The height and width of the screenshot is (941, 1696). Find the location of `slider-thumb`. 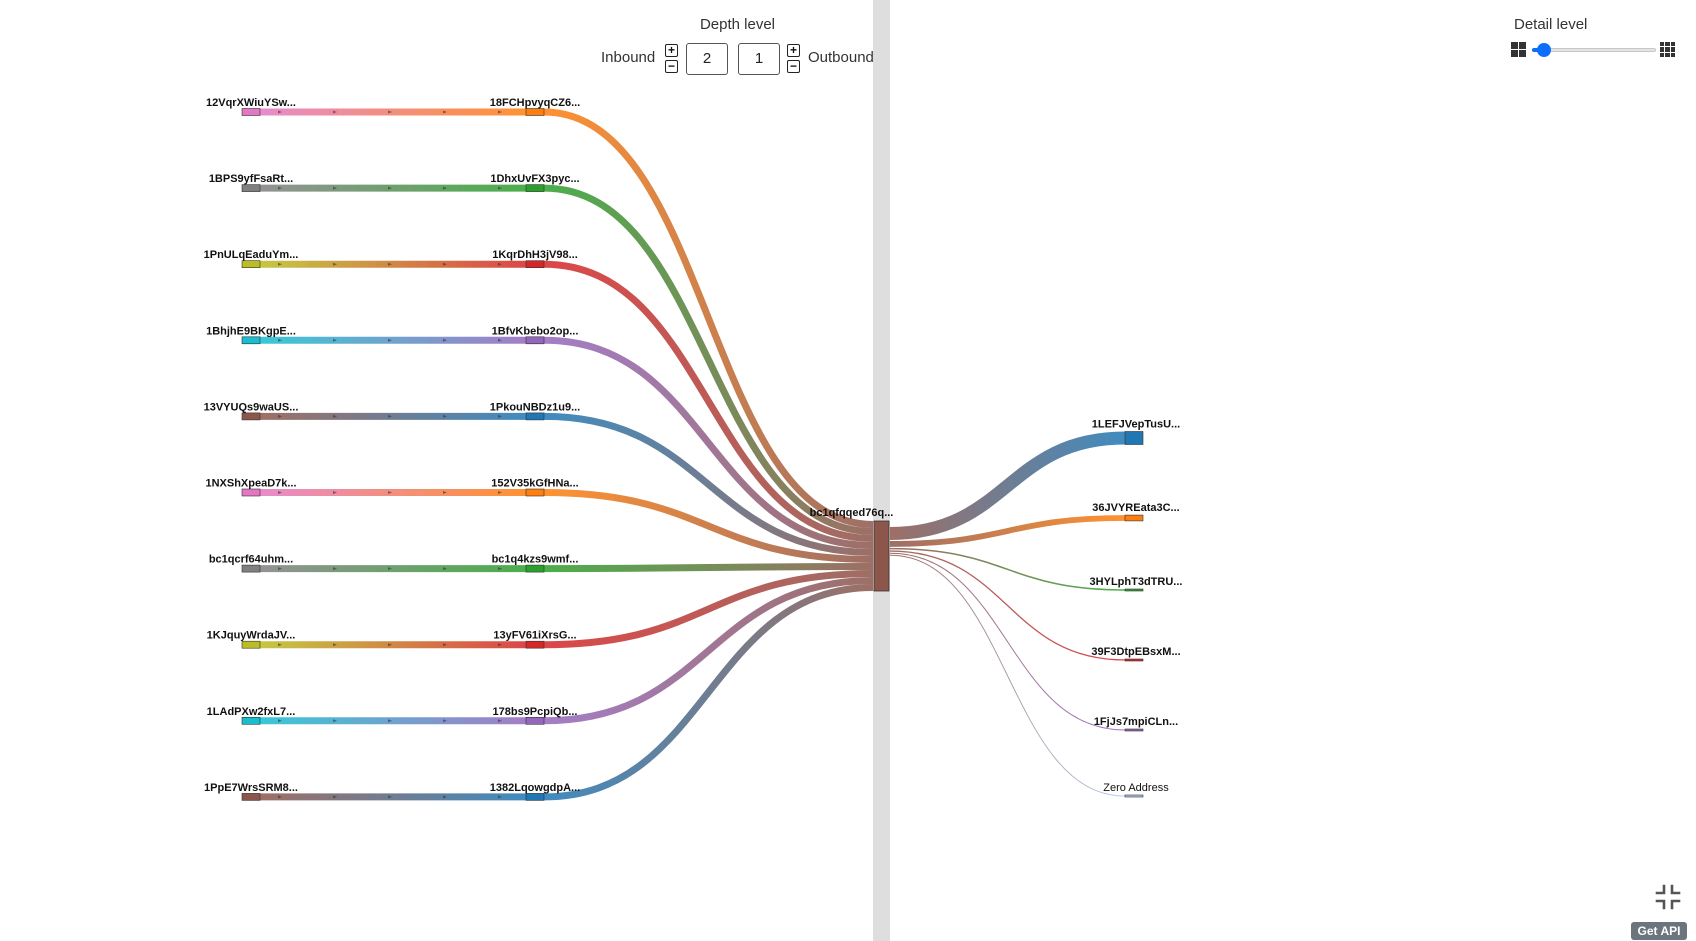

slider-thumb is located at coordinates (1544, 50).